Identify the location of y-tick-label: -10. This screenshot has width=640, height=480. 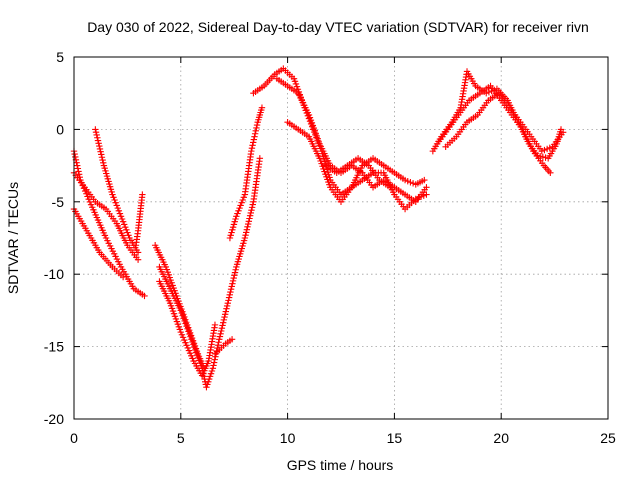
(54, 274).